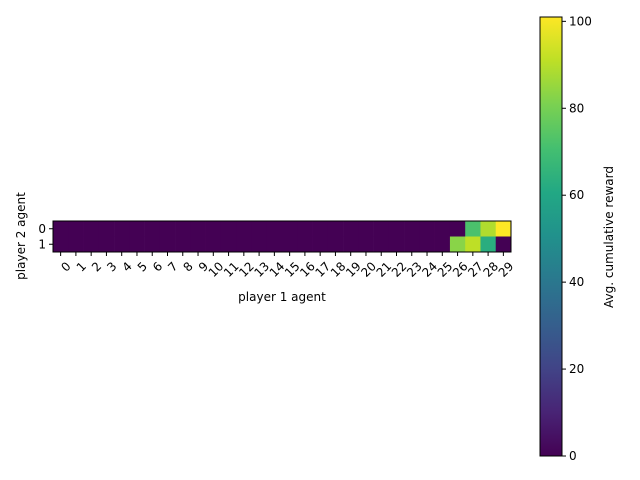  Describe the element at coordinates (42, 244) in the screenshot. I see `y-tick-label: 1` at that location.